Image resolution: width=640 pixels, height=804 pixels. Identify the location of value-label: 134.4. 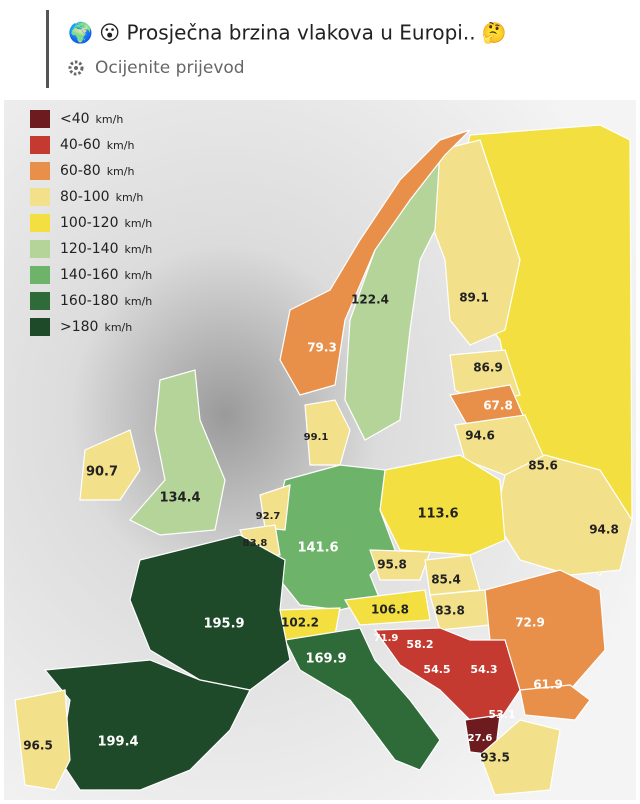
(179, 498).